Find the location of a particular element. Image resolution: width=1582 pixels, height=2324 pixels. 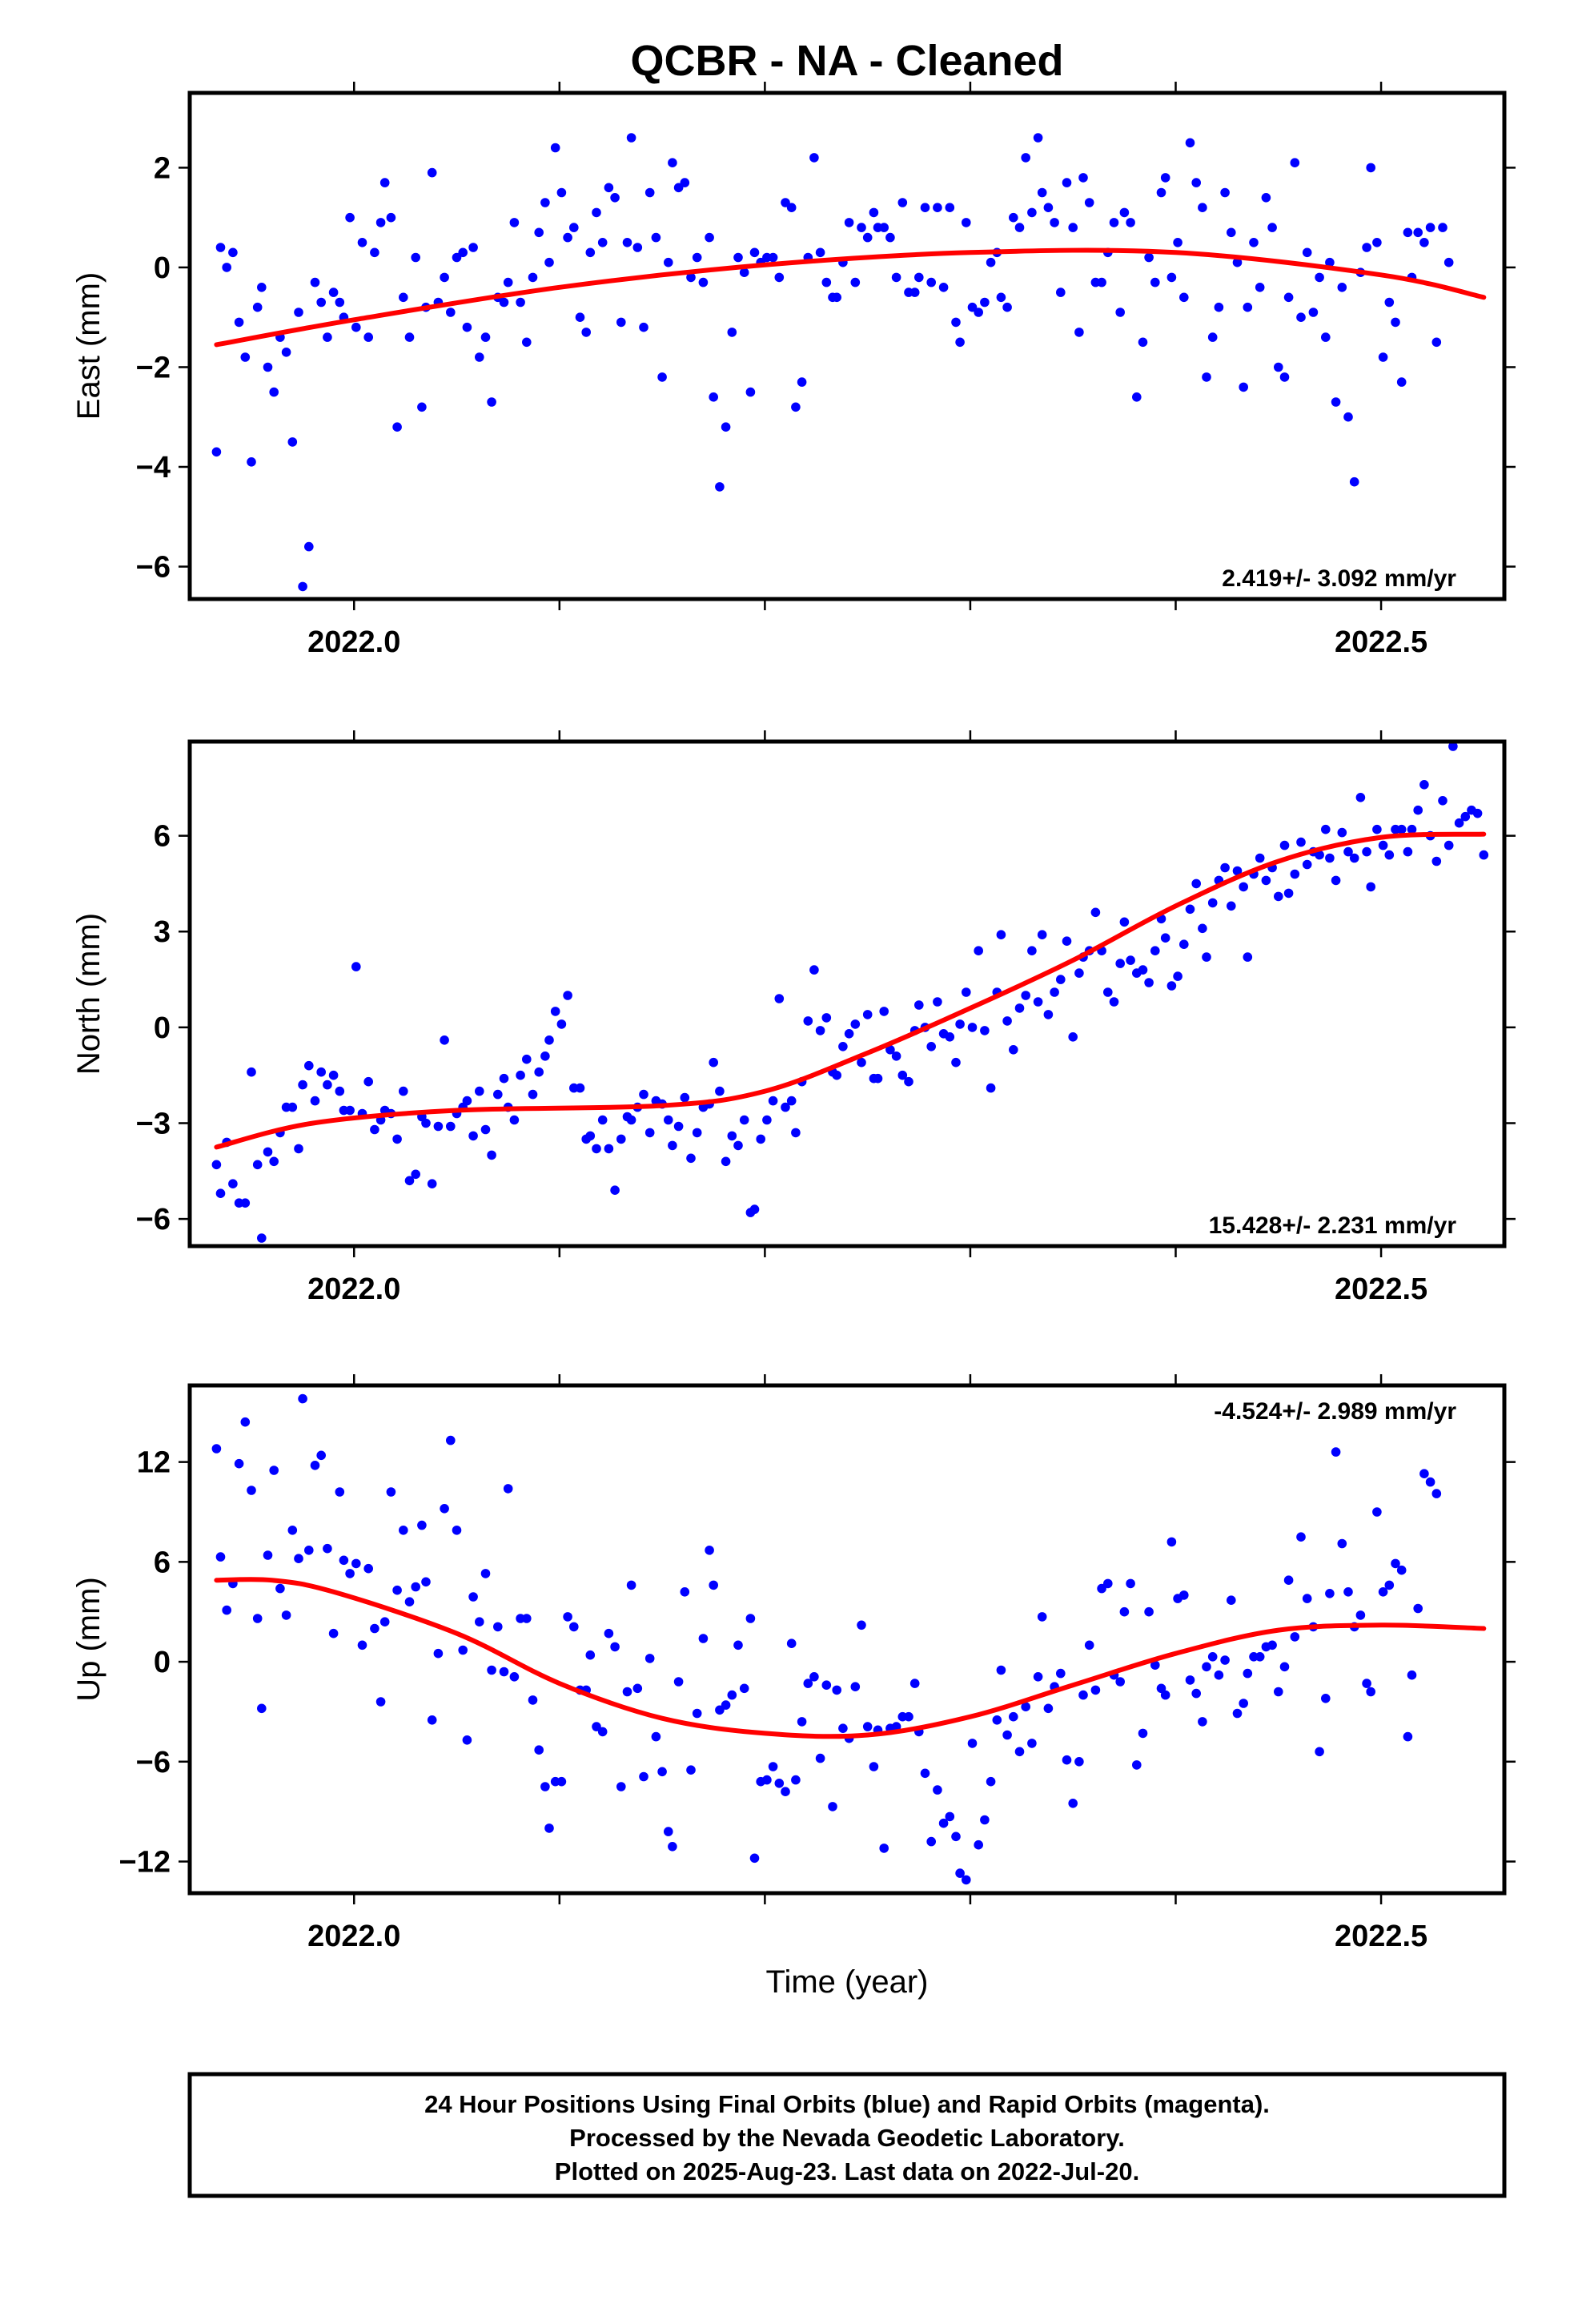

x-tick-label: 2022.0 is located at coordinates (353, 642).